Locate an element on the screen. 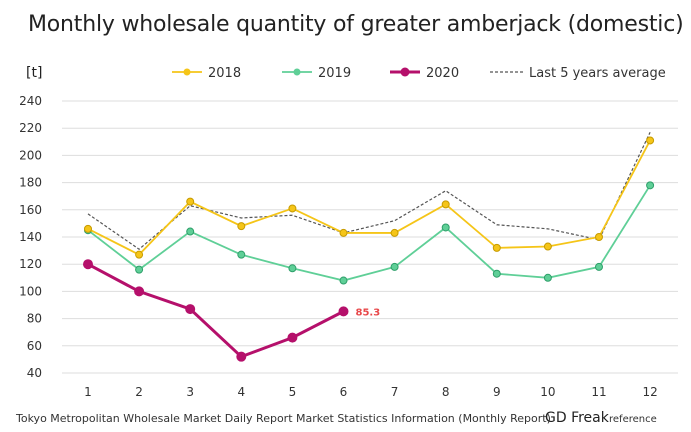 The width and height of the screenshot is (691, 432). legend-item: 2020 is located at coordinates (424, 73).